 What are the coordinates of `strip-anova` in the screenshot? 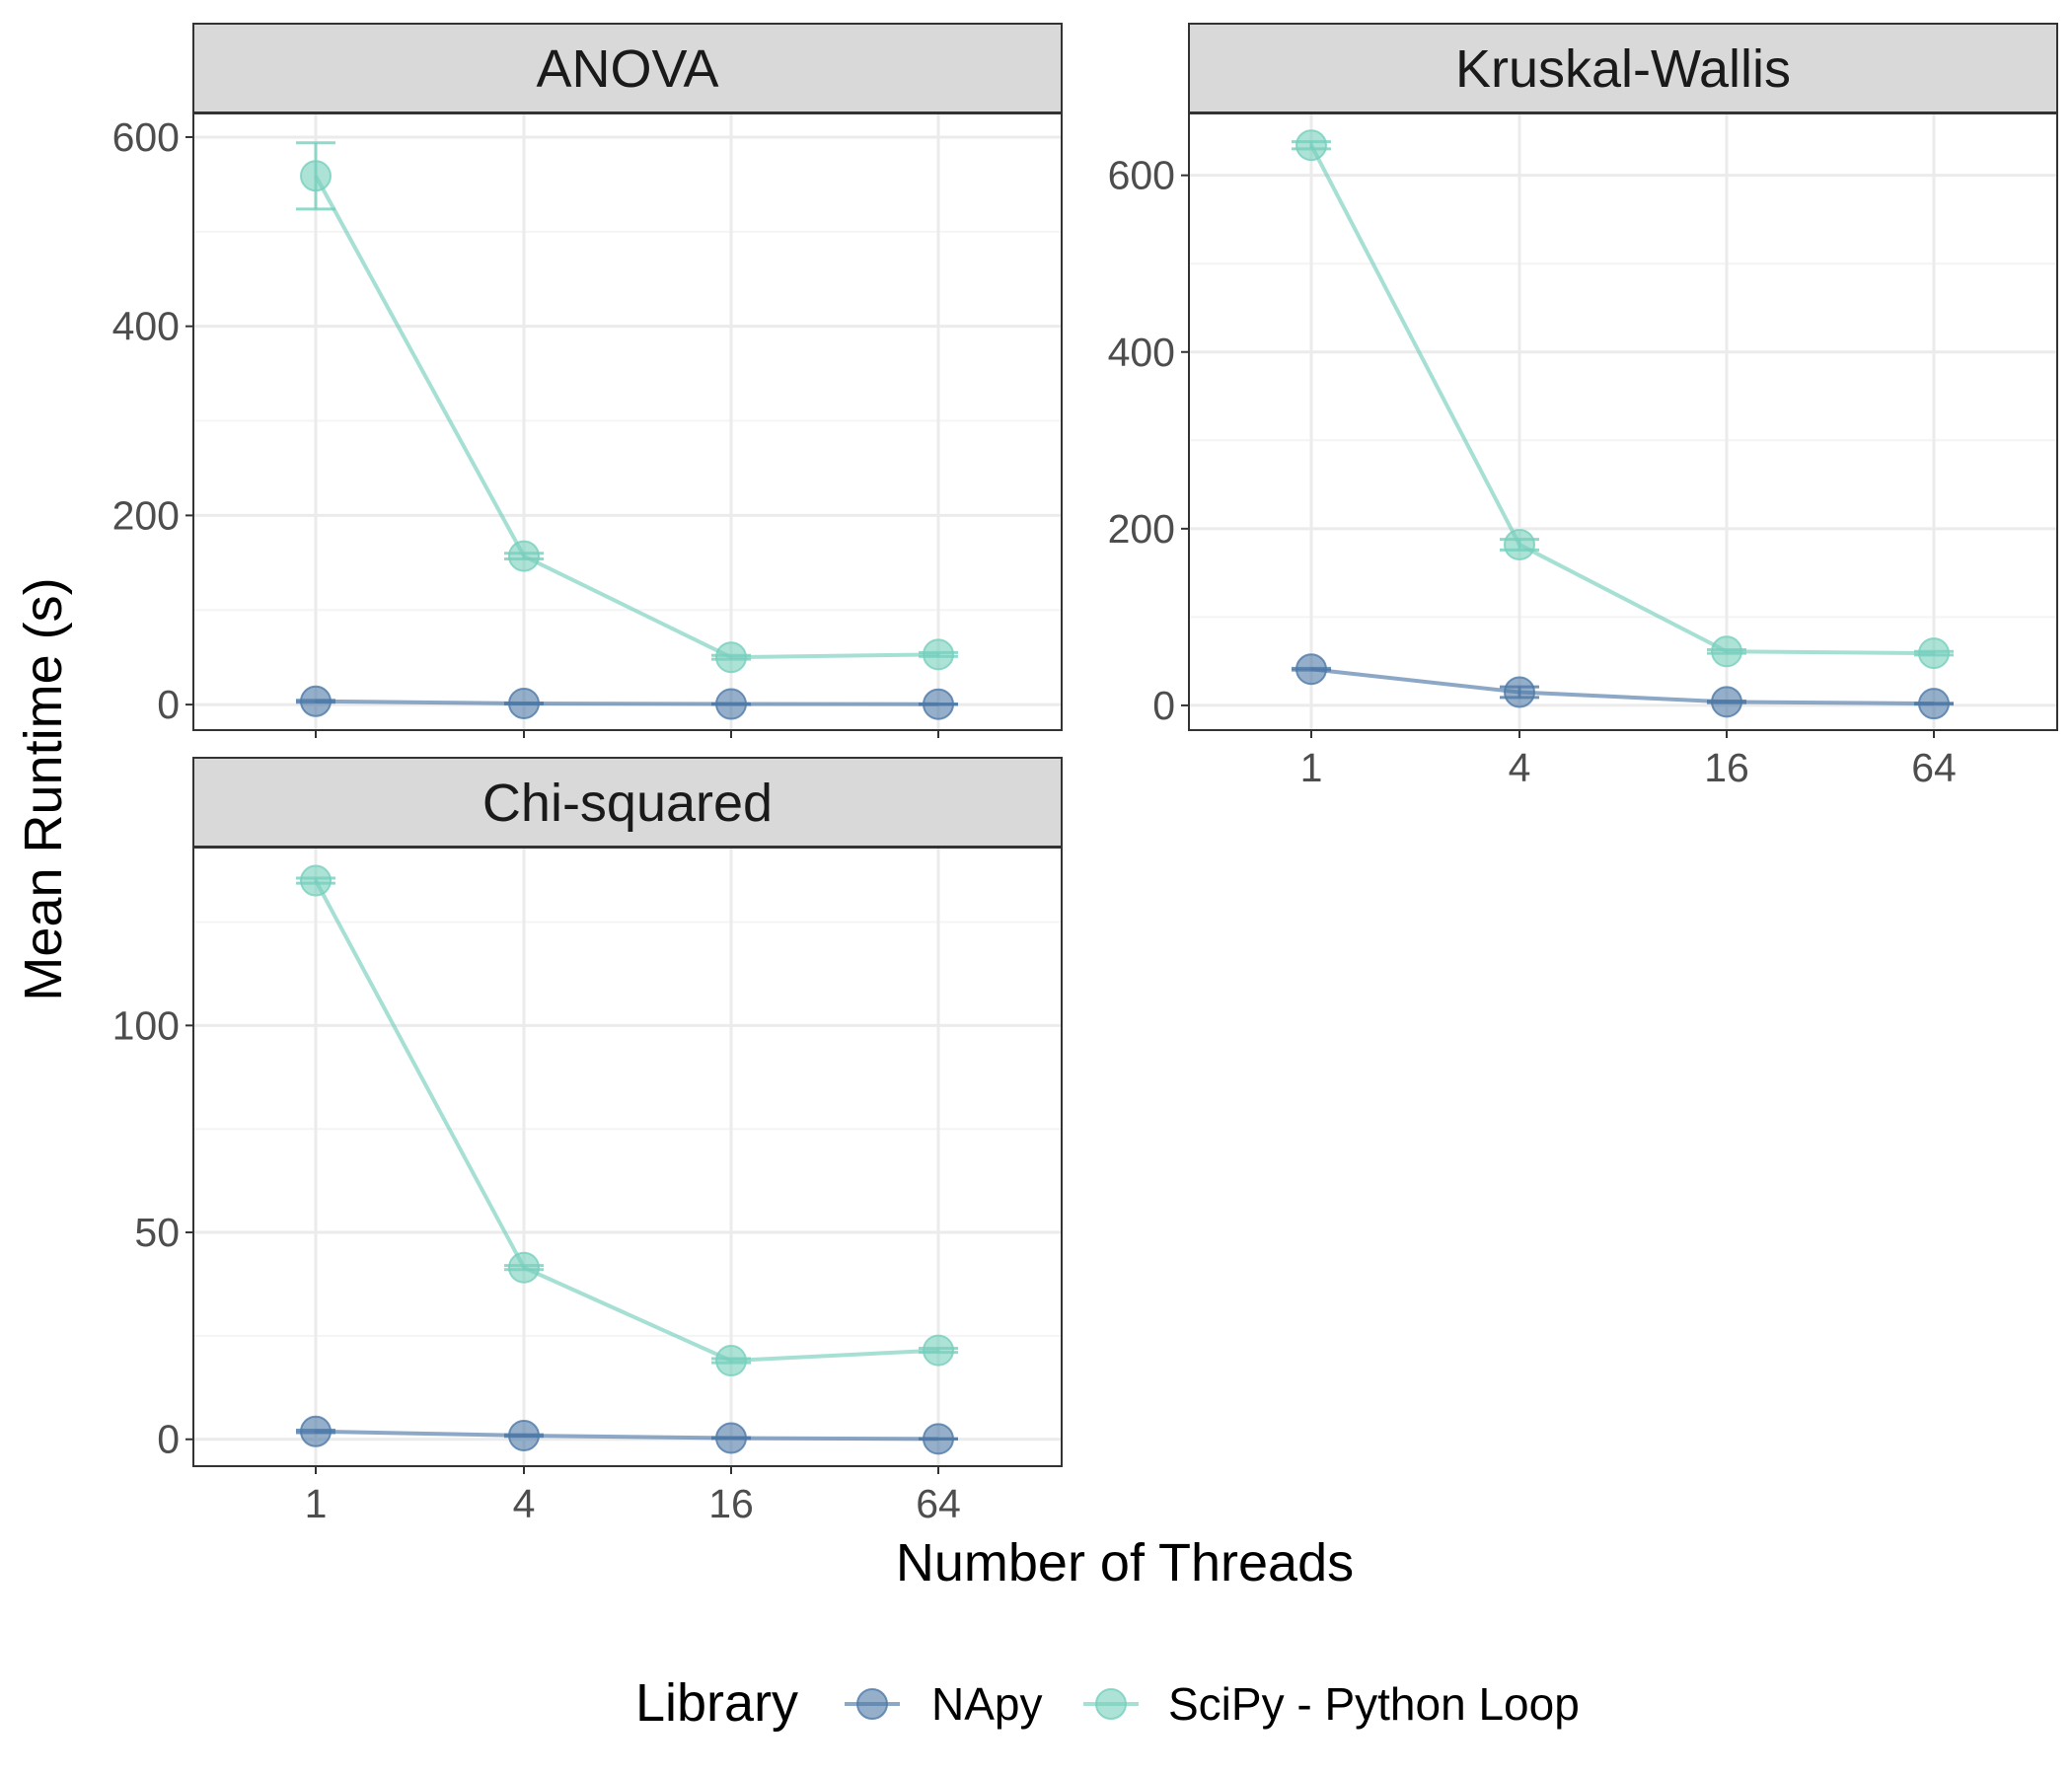 It's located at (628, 68).